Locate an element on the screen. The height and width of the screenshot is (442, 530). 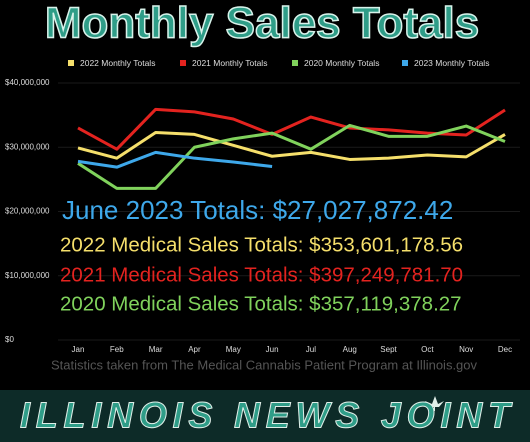
x-tick-label: Jan is located at coordinates (78, 349).